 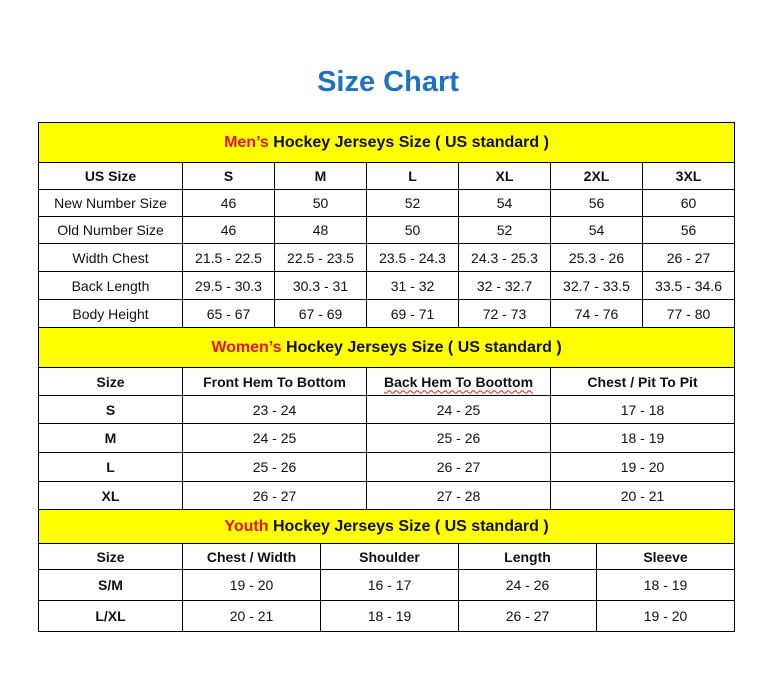 What do you see at coordinates (688, 313) in the screenshot?
I see `table-cell: 77 - 80` at bounding box center [688, 313].